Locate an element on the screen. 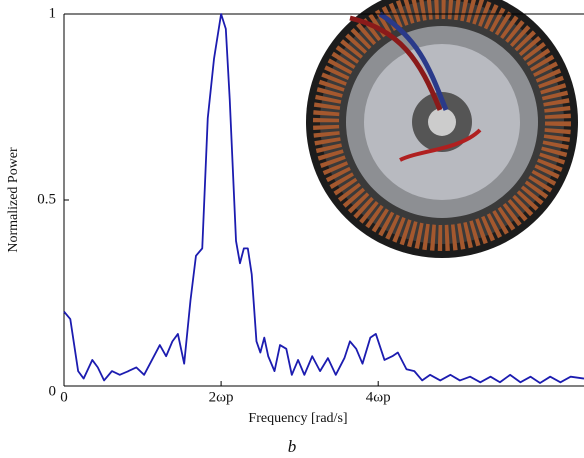 The width and height of the screenshot is (584, 458). x-tick-label: 4ωp is located at coordinates (378, 397).